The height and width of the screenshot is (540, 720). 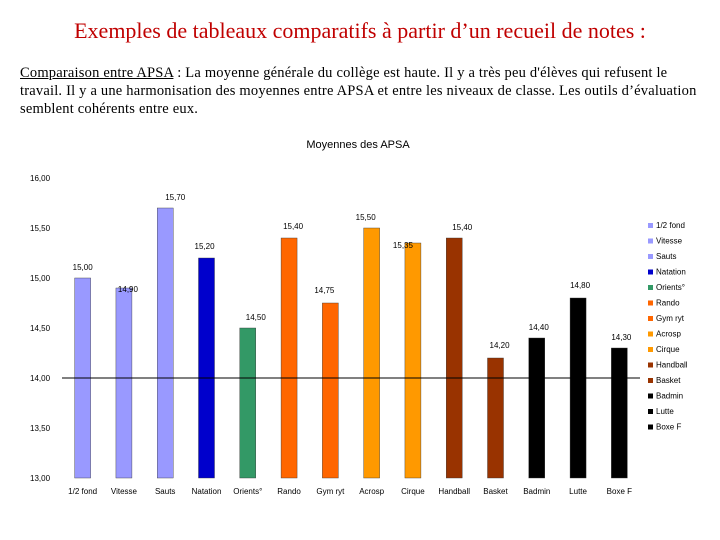 I want to click on bar-orients-, so click(x=247, y=403).